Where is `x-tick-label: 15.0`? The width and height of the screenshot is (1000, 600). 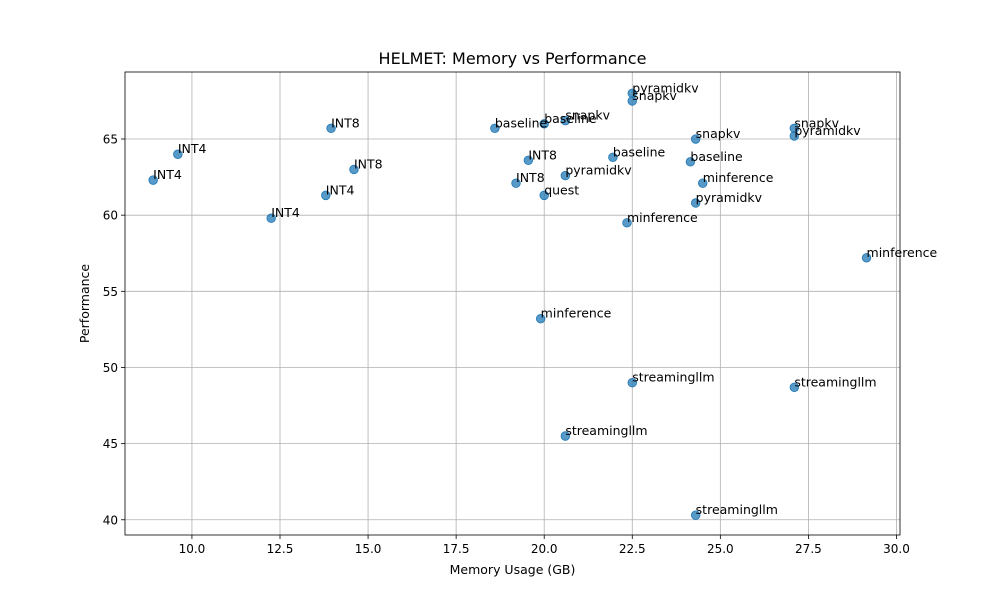 x-tick-label: 15.0 is located at coordinates (368, 549).